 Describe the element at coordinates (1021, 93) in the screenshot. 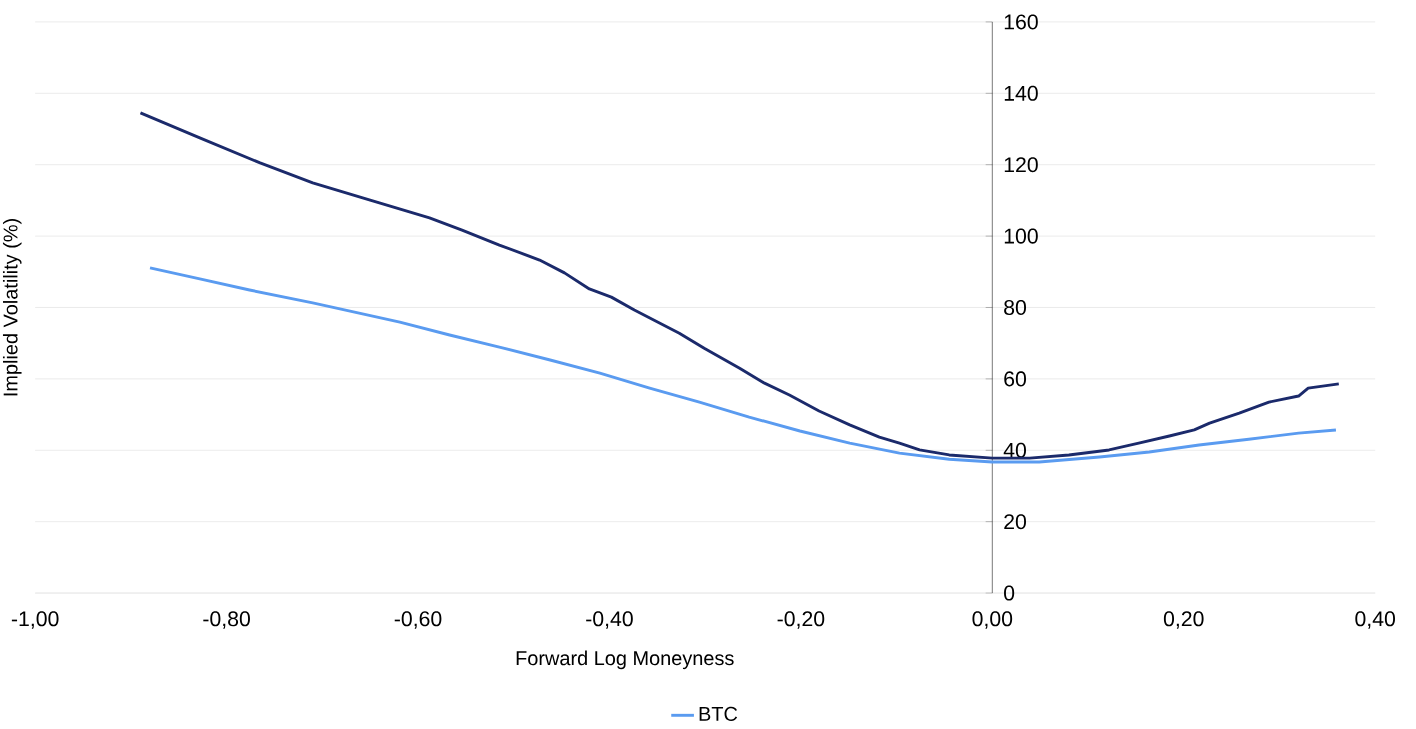

I see `y-tick-label: 140` at that location.